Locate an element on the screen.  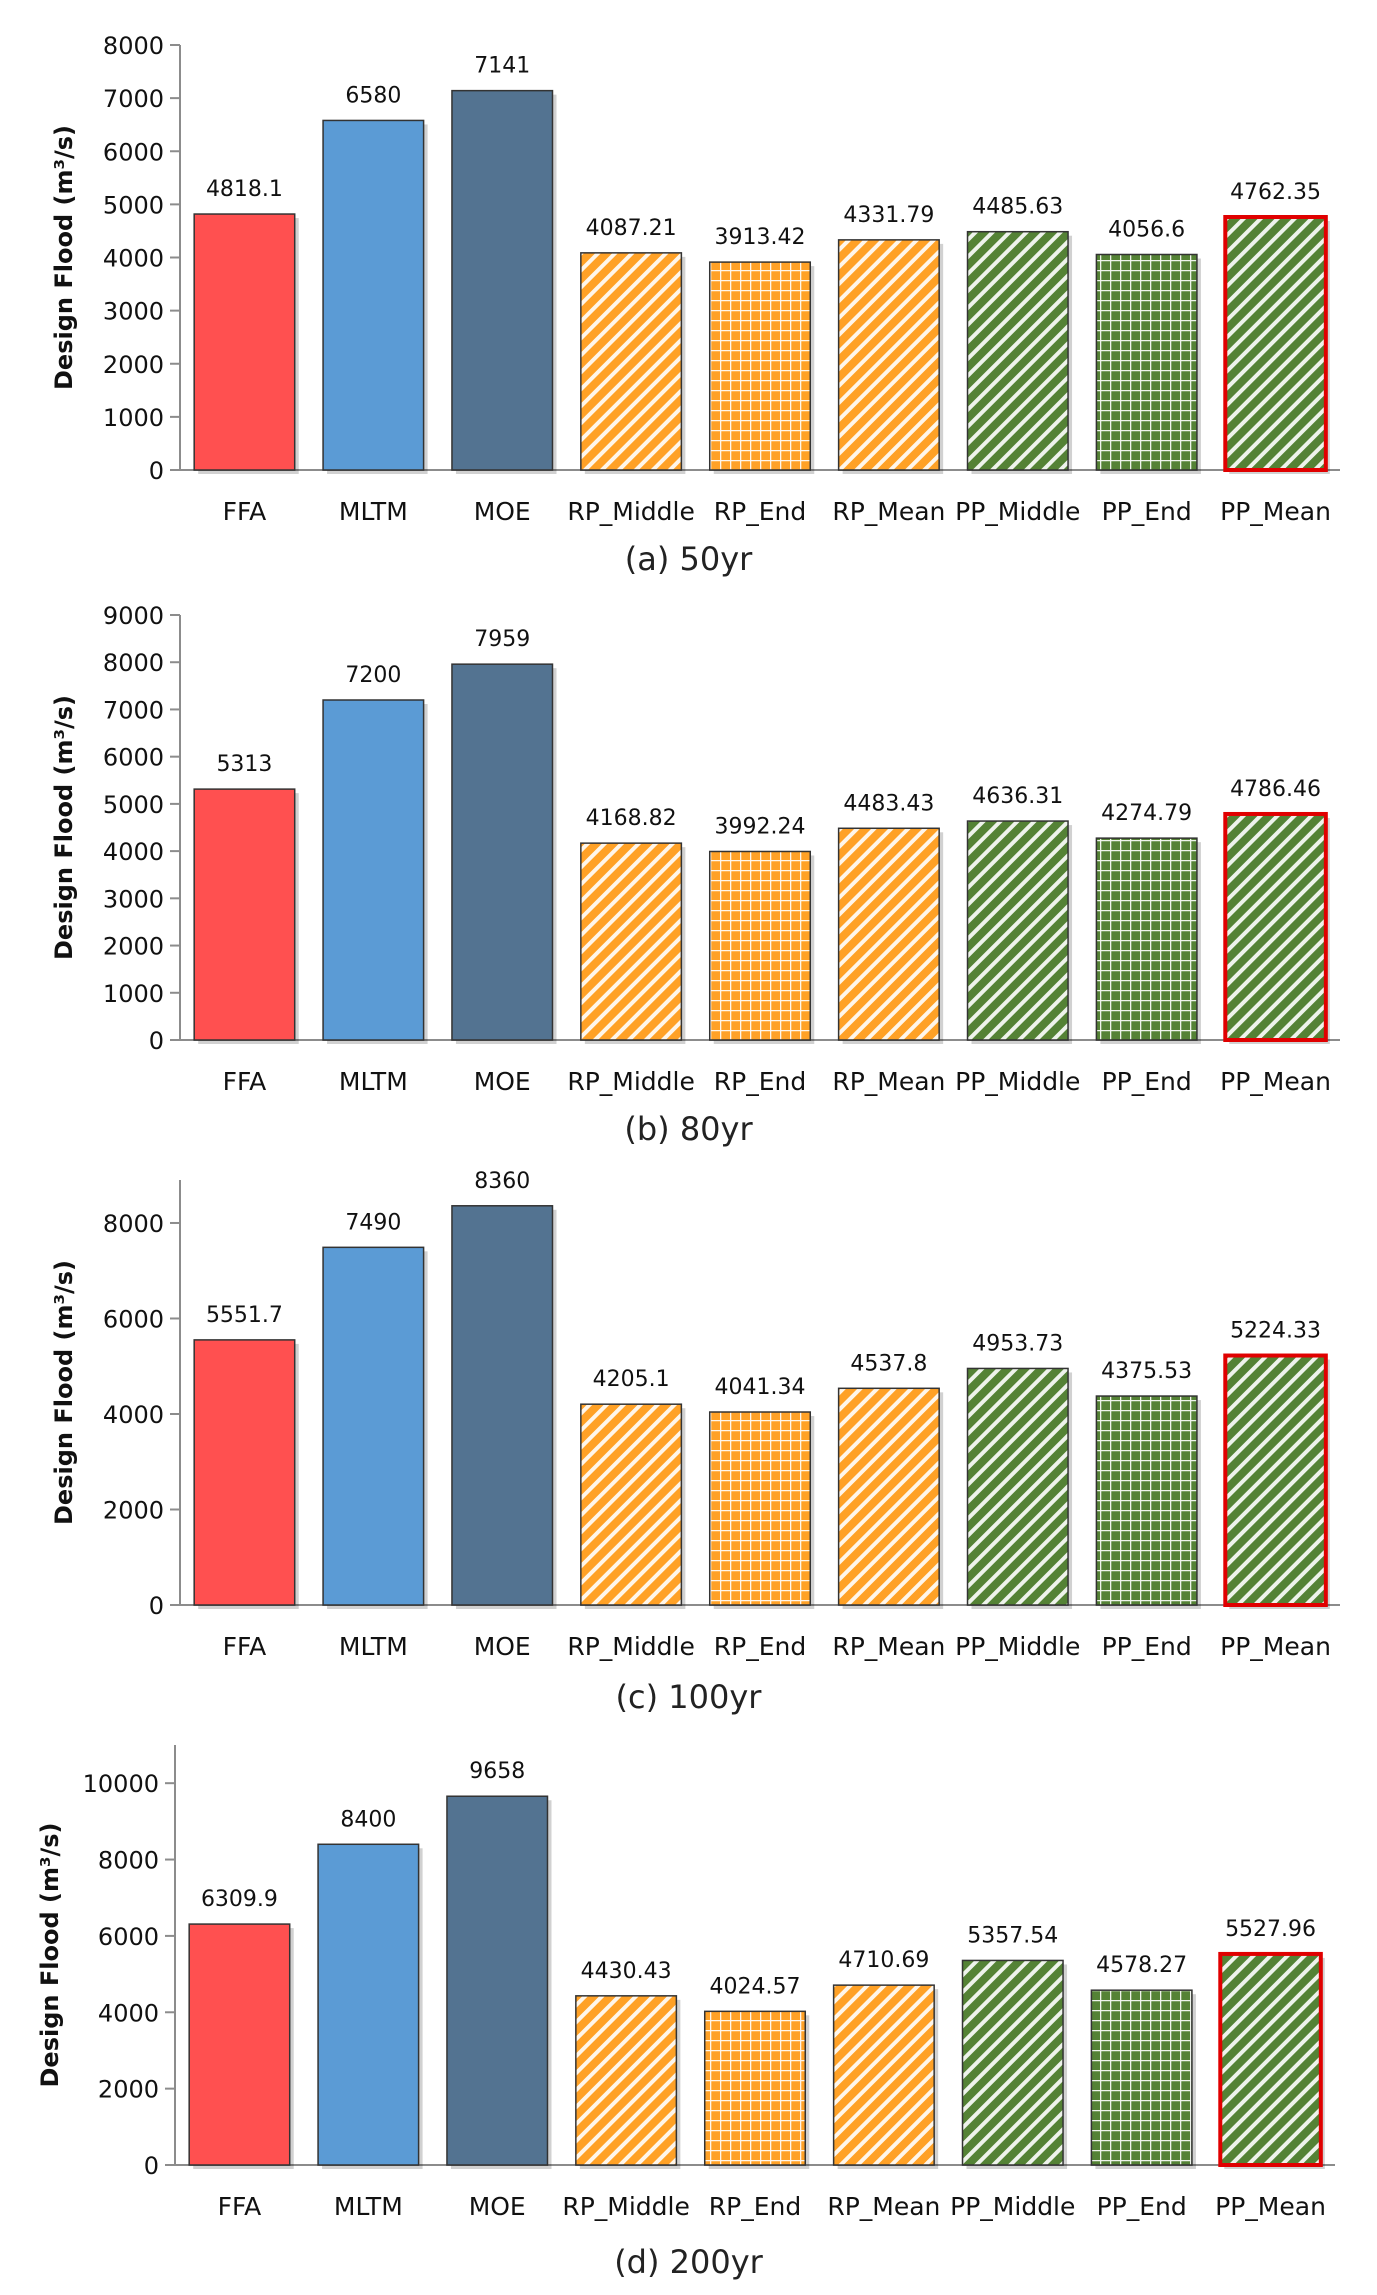
data-label: 4375.53 is located at coordinates (1146, 1371).